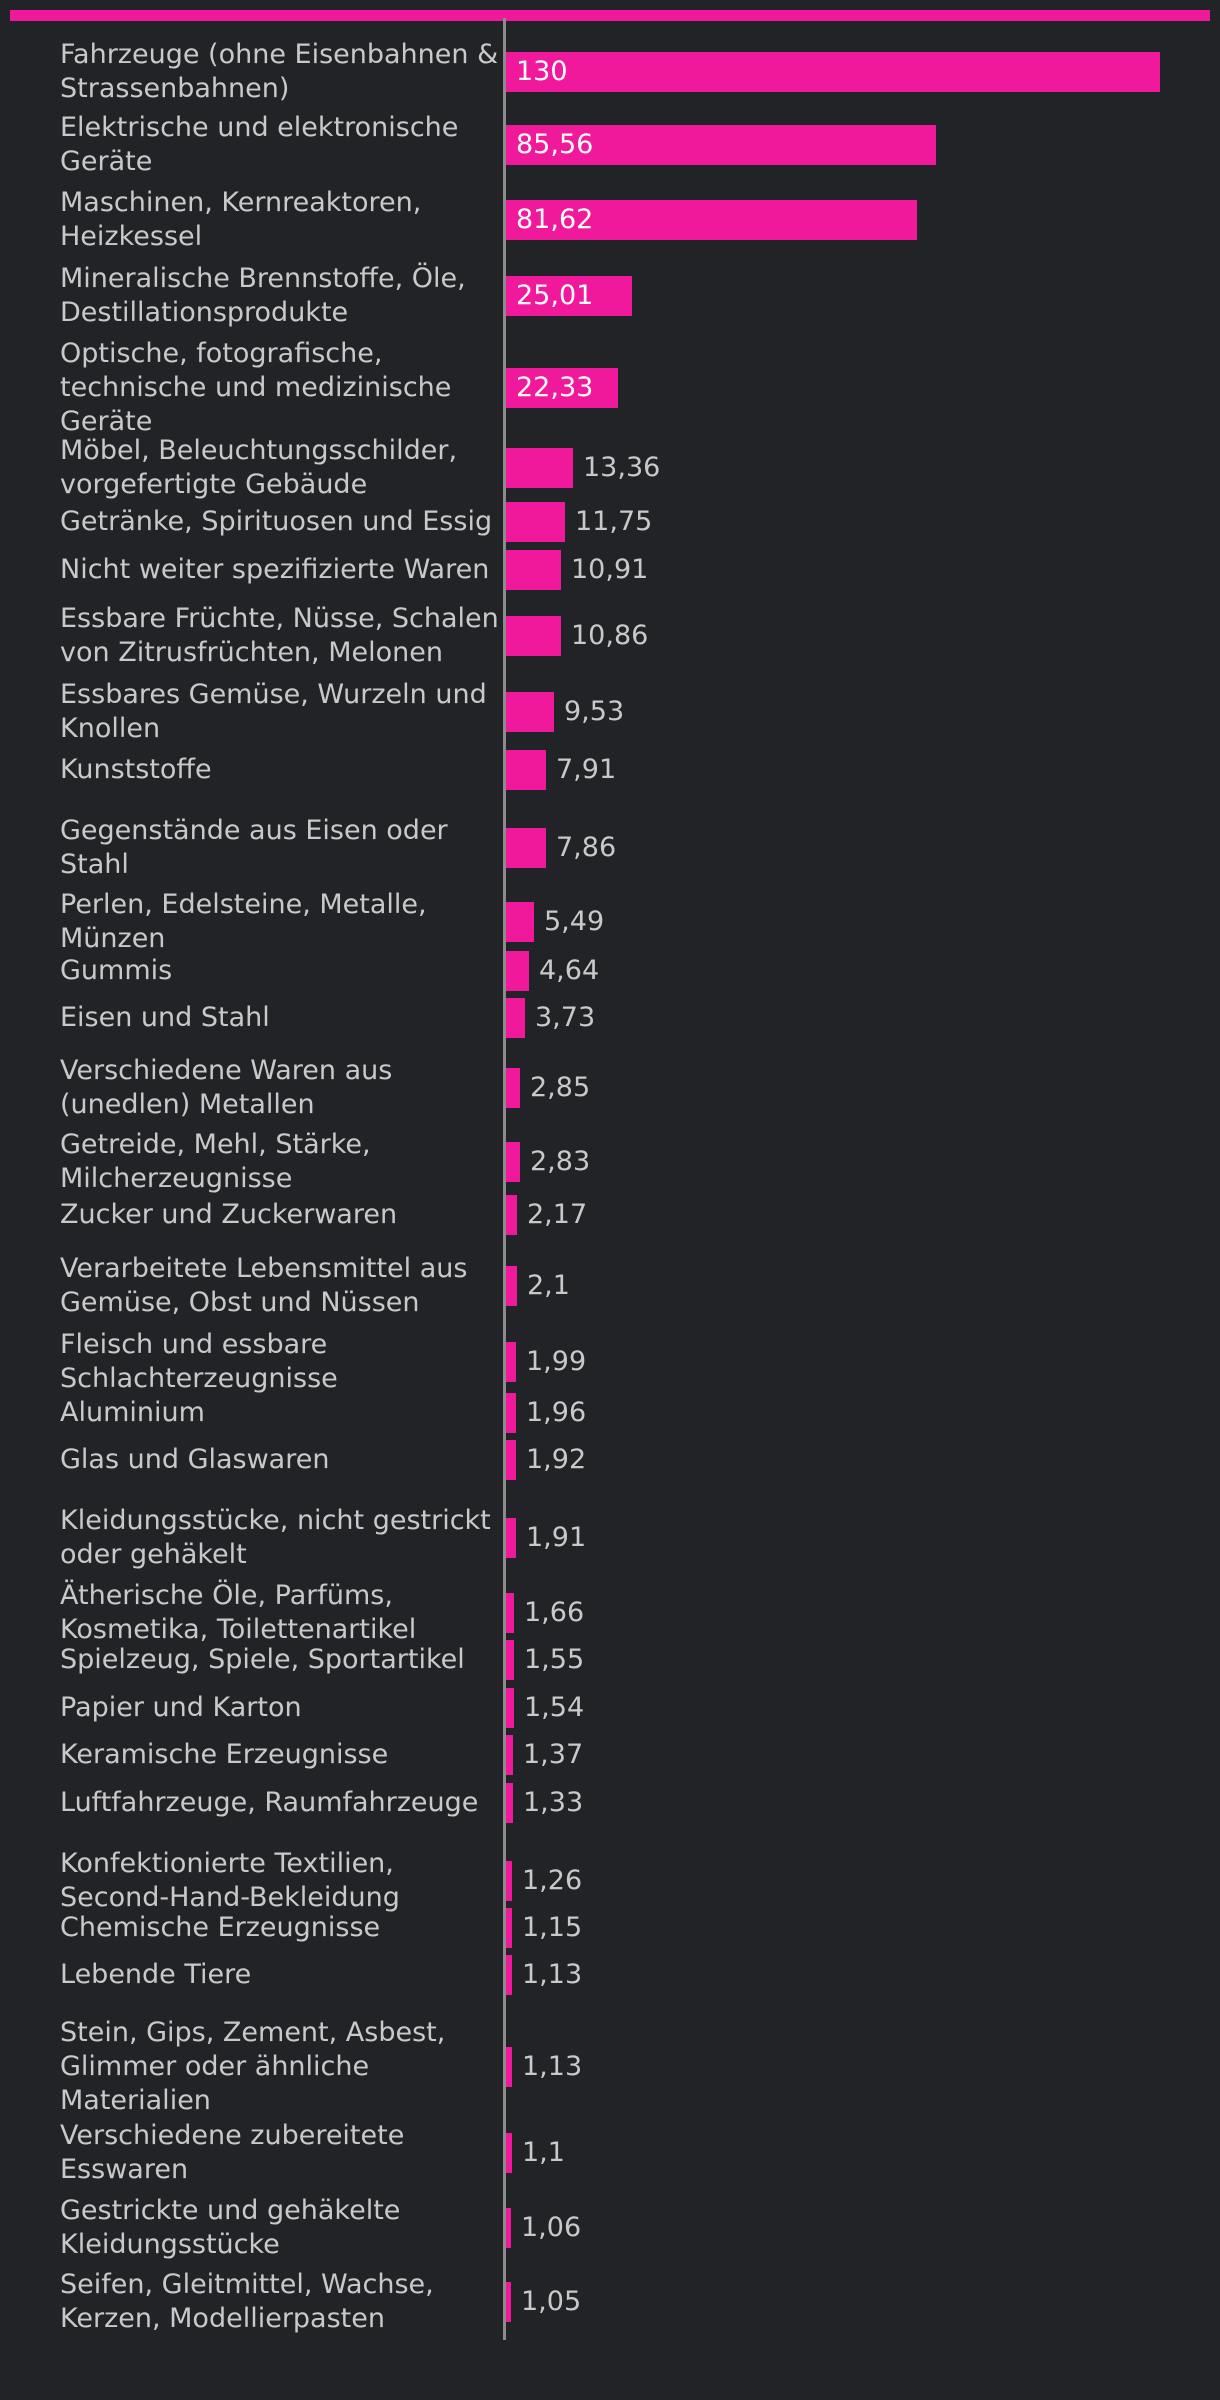  Describe the element at coordinates (224, 1754) in the screenshot. I see `category-label: Keramische Erzeugnisse` at that location.